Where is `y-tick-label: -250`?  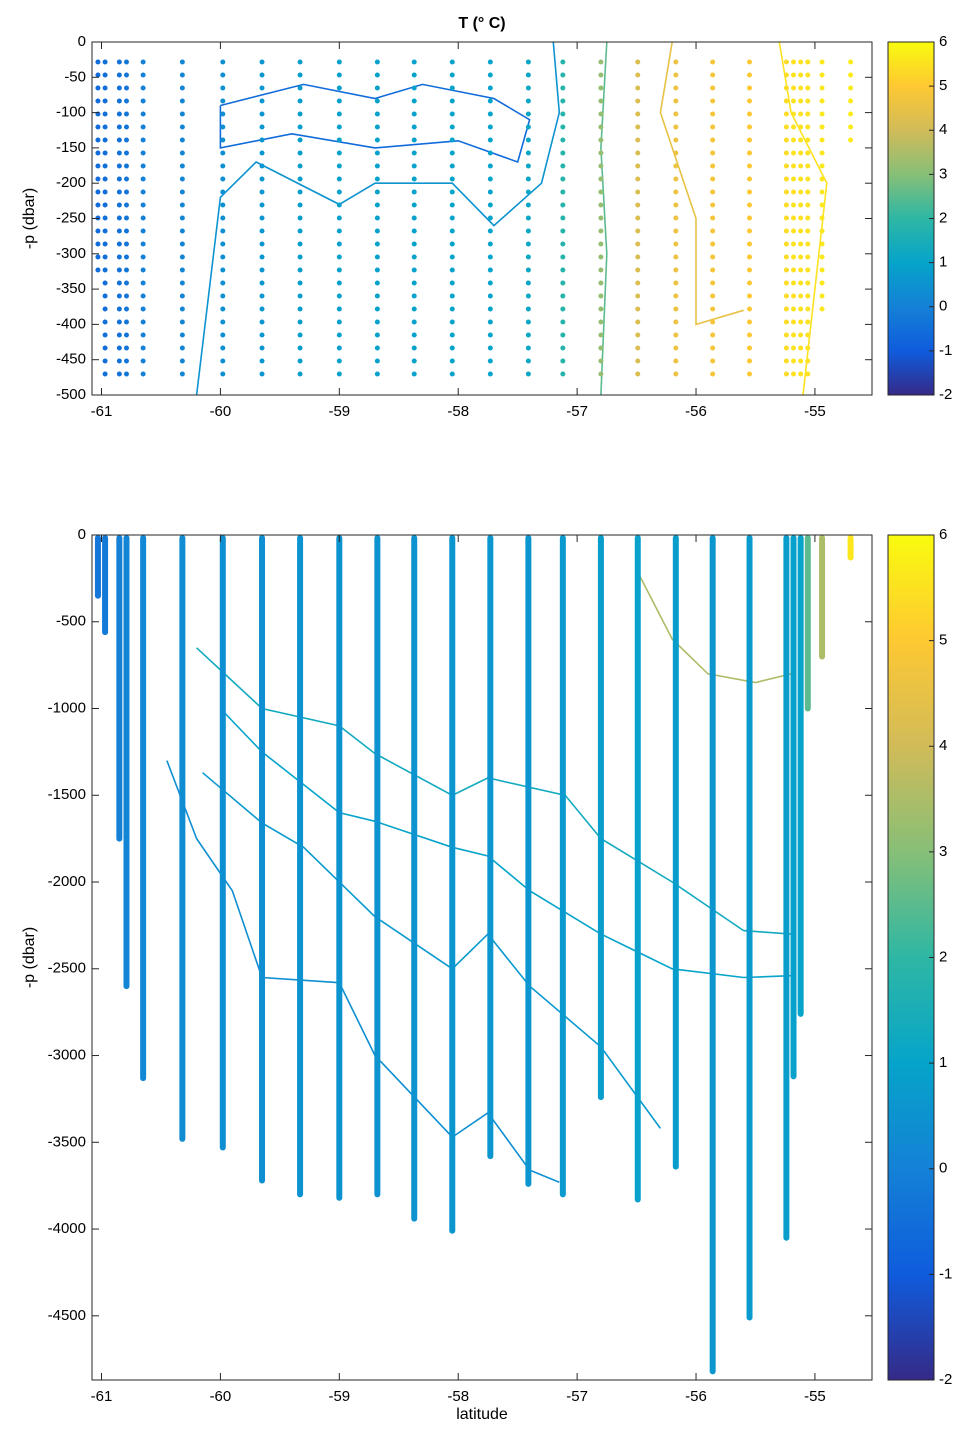
y-tick-label: -250 is located at coordinates (71, 217).